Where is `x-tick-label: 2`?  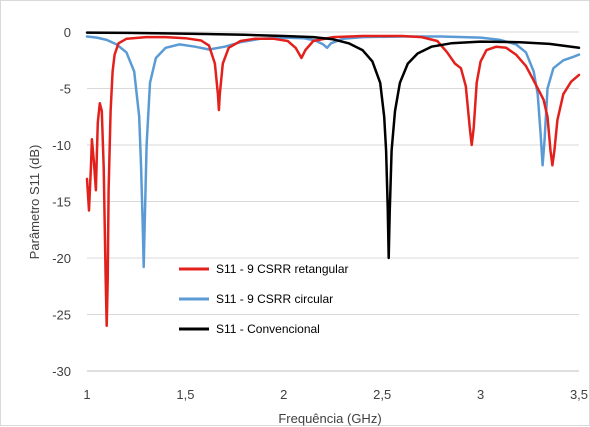
x-tick-label: 2 is located at coordinates (283, 394).